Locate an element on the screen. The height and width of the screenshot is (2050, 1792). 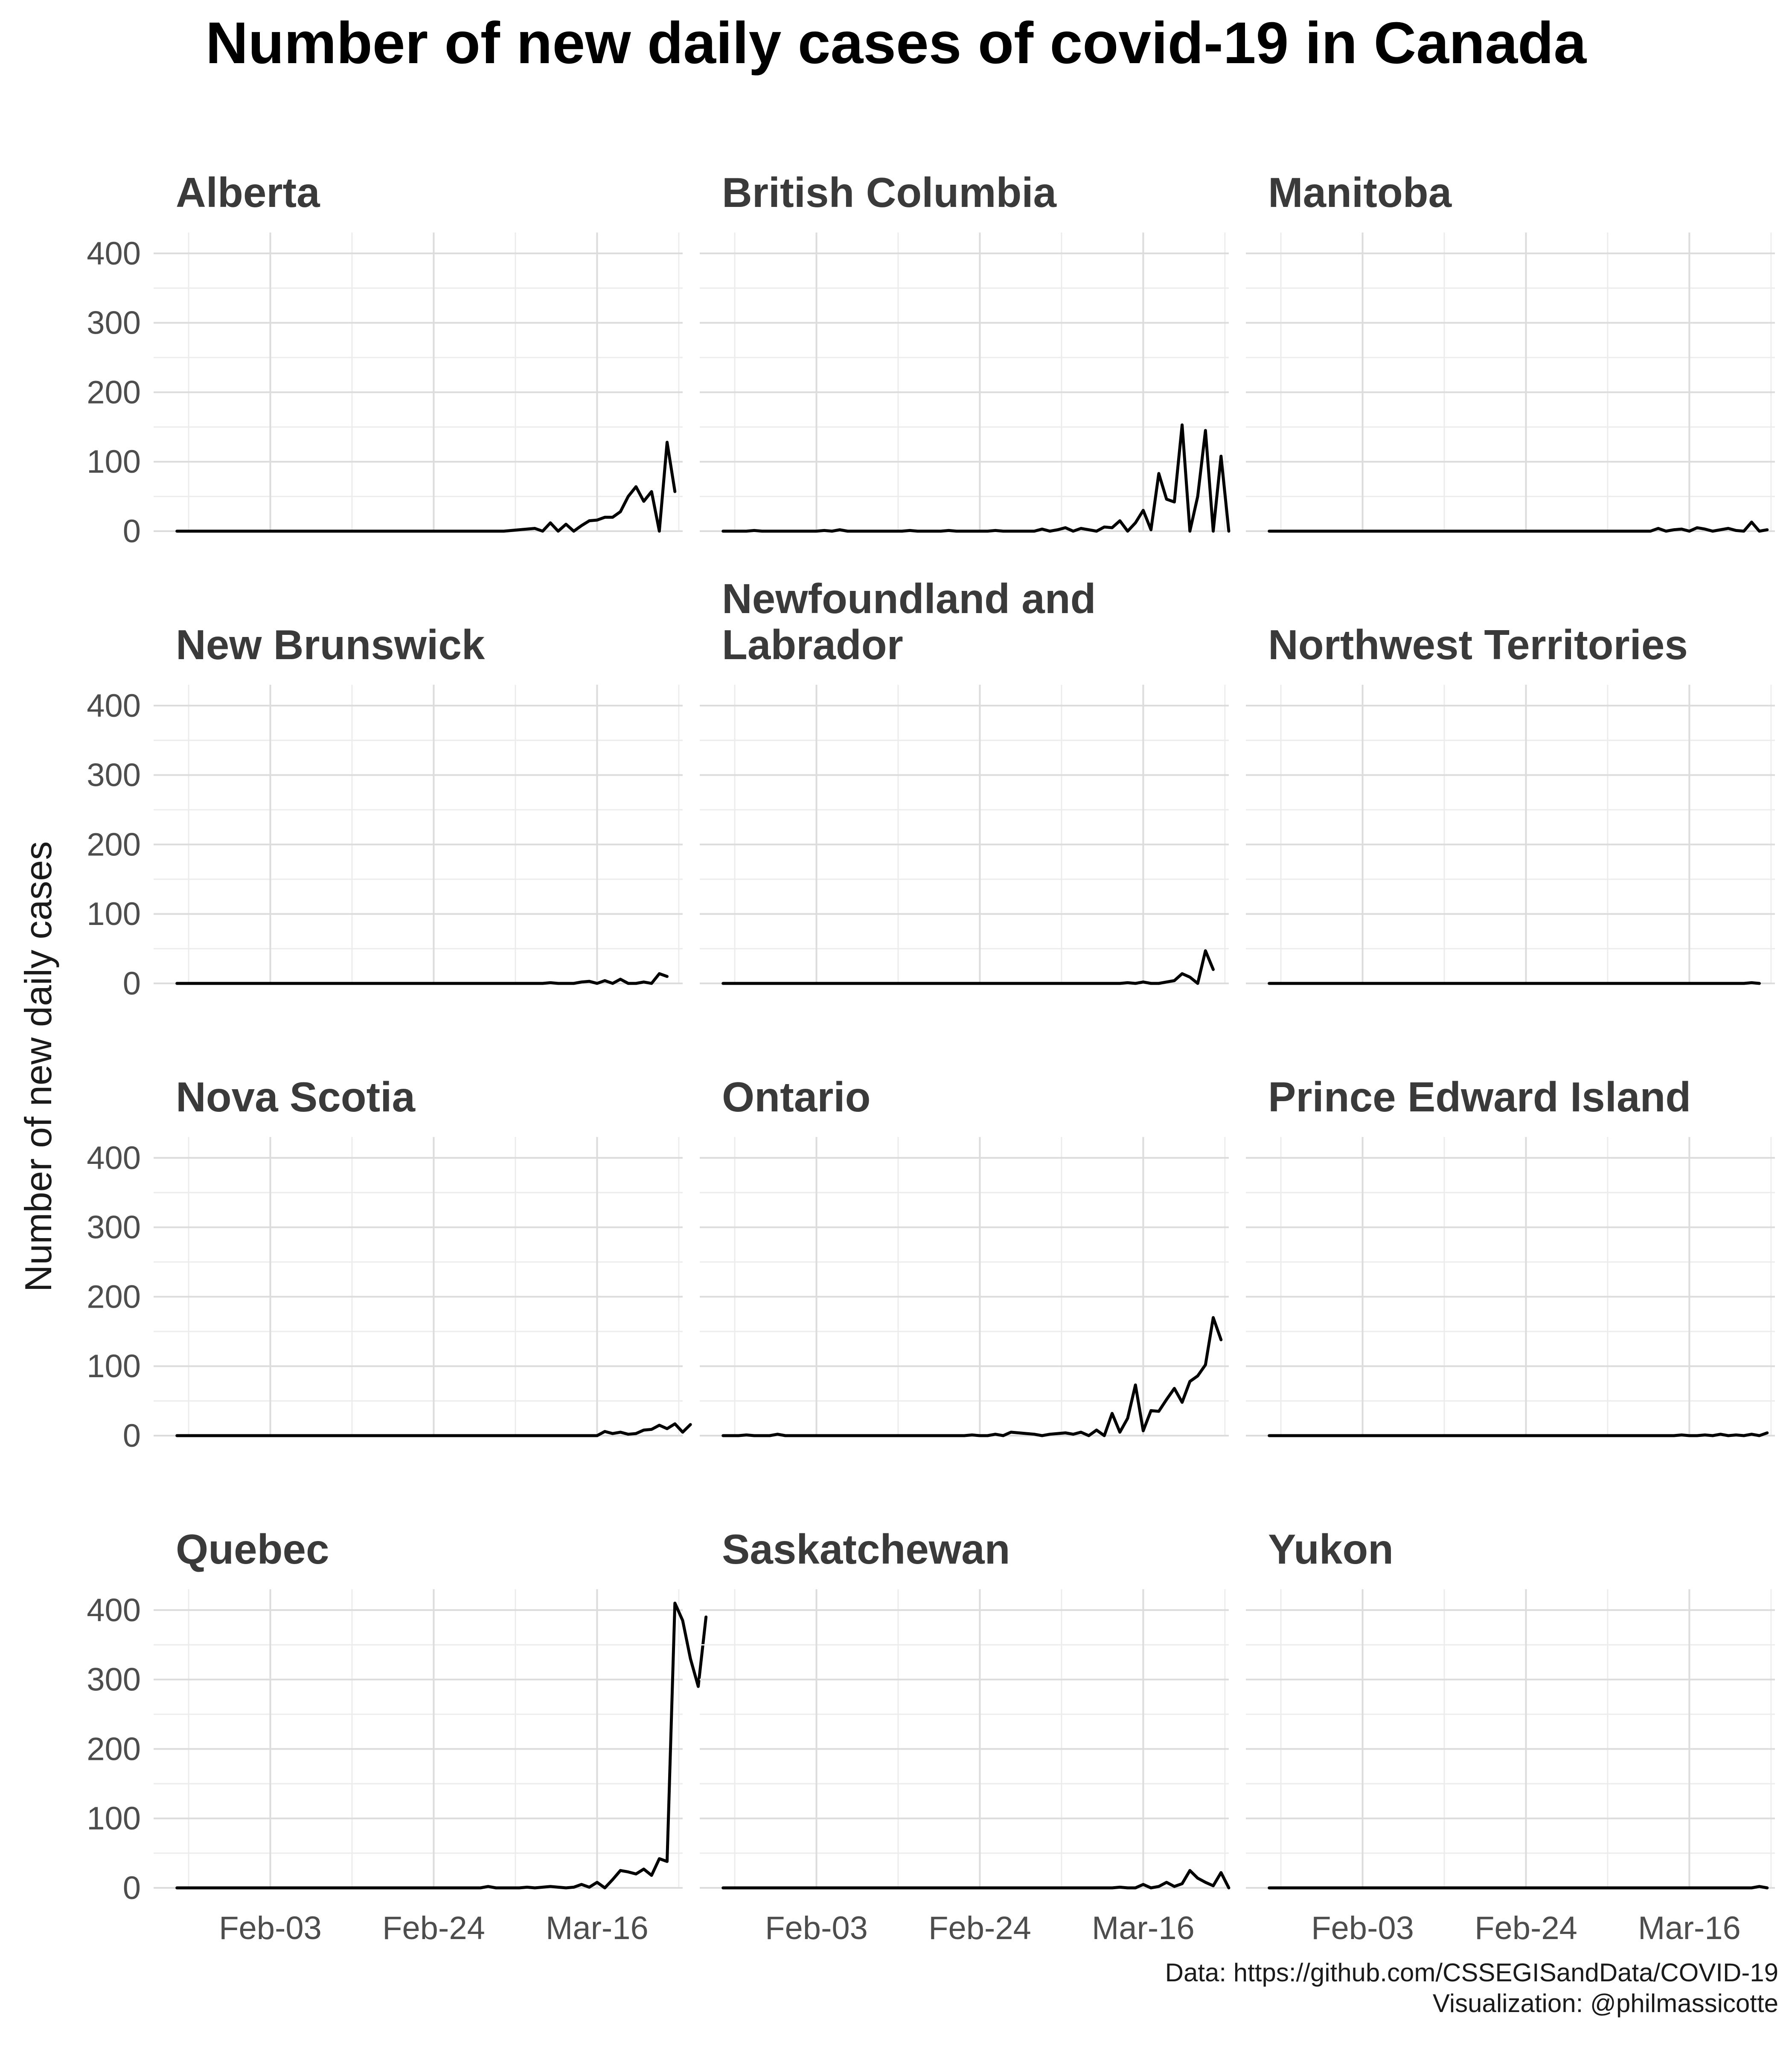
facet-title: Quebec is located at coordinates (253, 1549).